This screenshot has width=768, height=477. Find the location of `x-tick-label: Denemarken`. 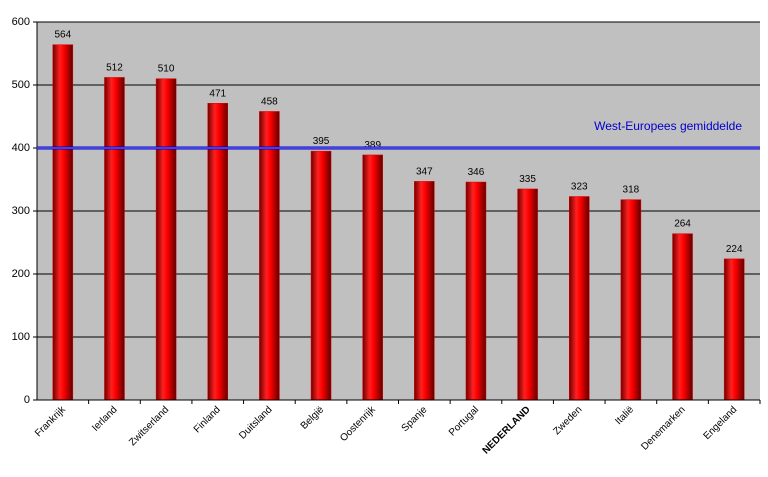

x-tick-label: Denemarken is located at coordinates (663, 428).